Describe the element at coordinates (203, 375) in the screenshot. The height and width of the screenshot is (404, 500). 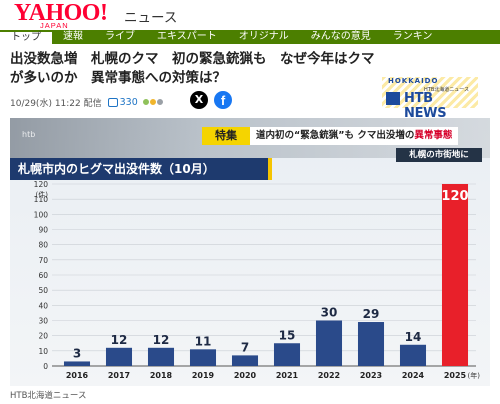
I see `x-tick-label: 2019` at that location.